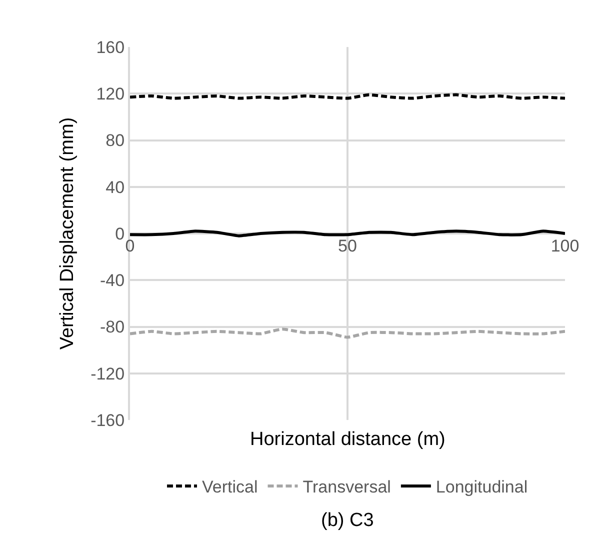 This screenshot has width=598, height=542. Describe the element at coordinates (112, 280) in the screenshot. I see `y-tick-label: -40` at that location.